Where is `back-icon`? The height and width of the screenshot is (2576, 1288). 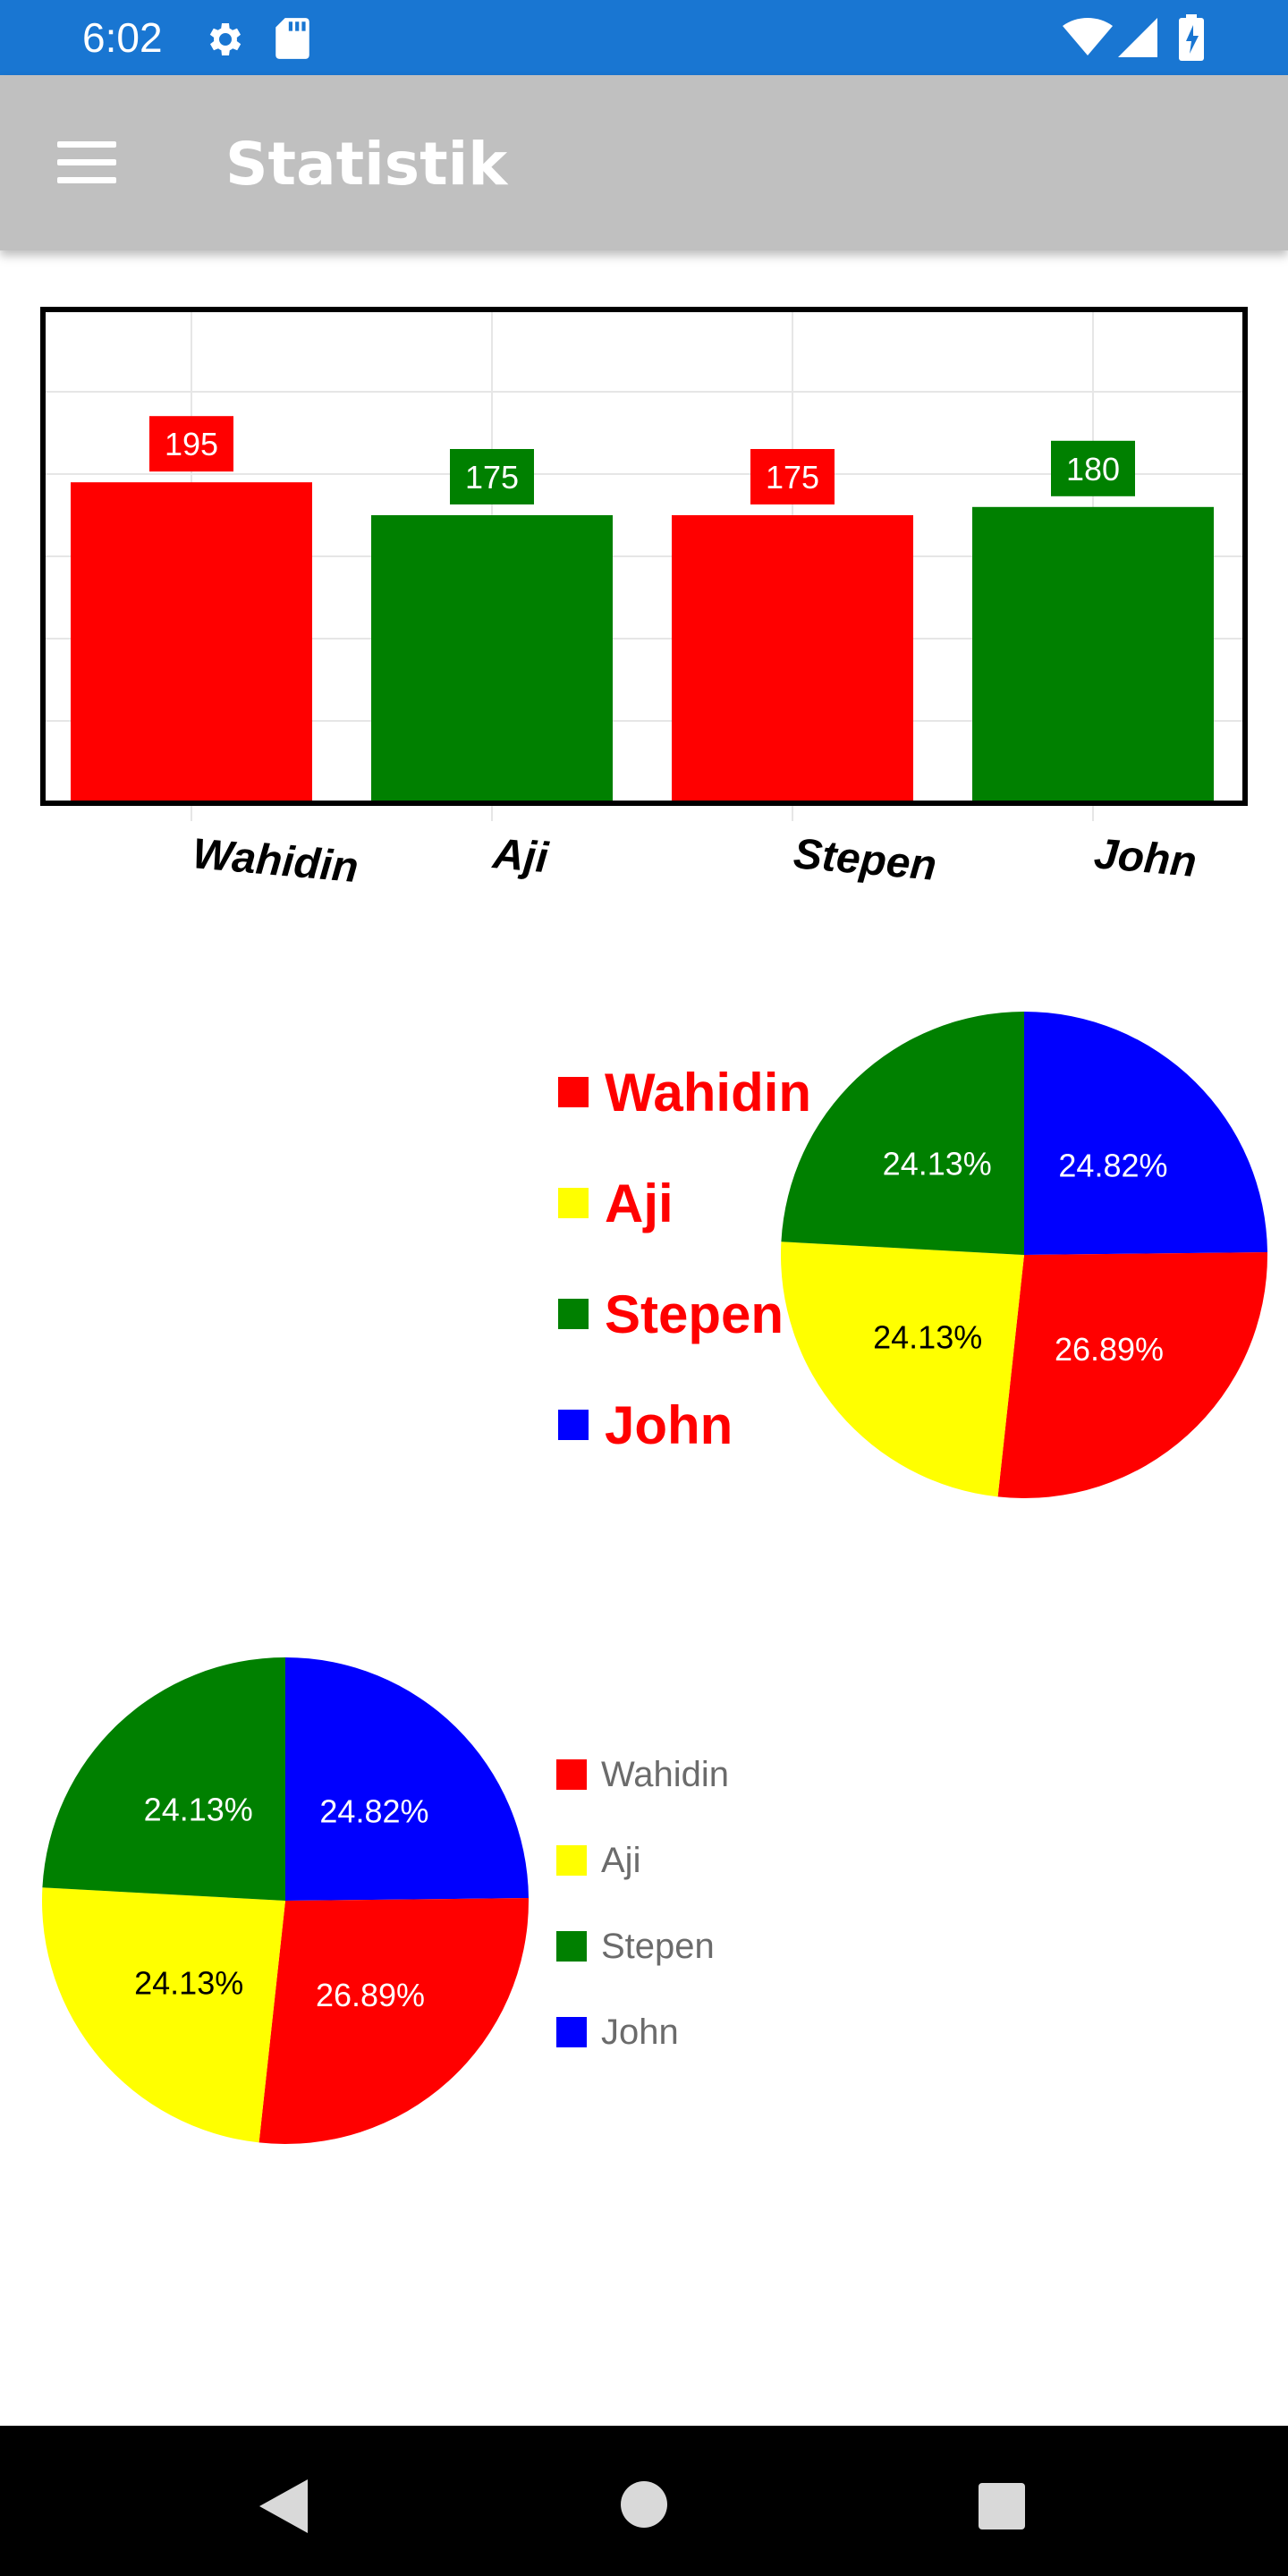 back-icon is located at coordinates (283, 2506).